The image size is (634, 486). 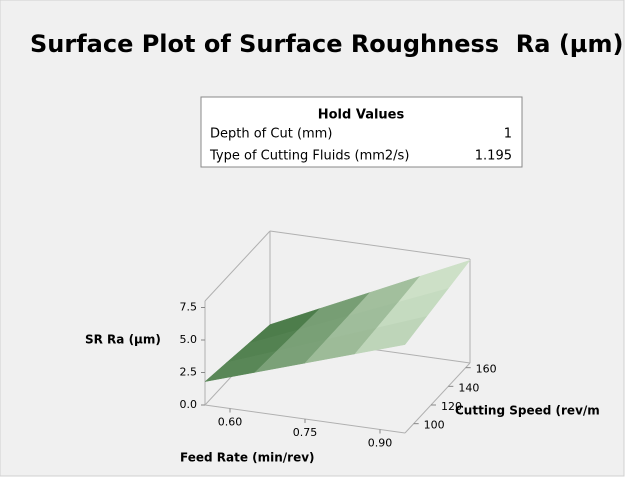 What do you see at coordinates (434, 425) in the screenshot?
I see `y-tick-label: 100` at bounding box center [434, 425].